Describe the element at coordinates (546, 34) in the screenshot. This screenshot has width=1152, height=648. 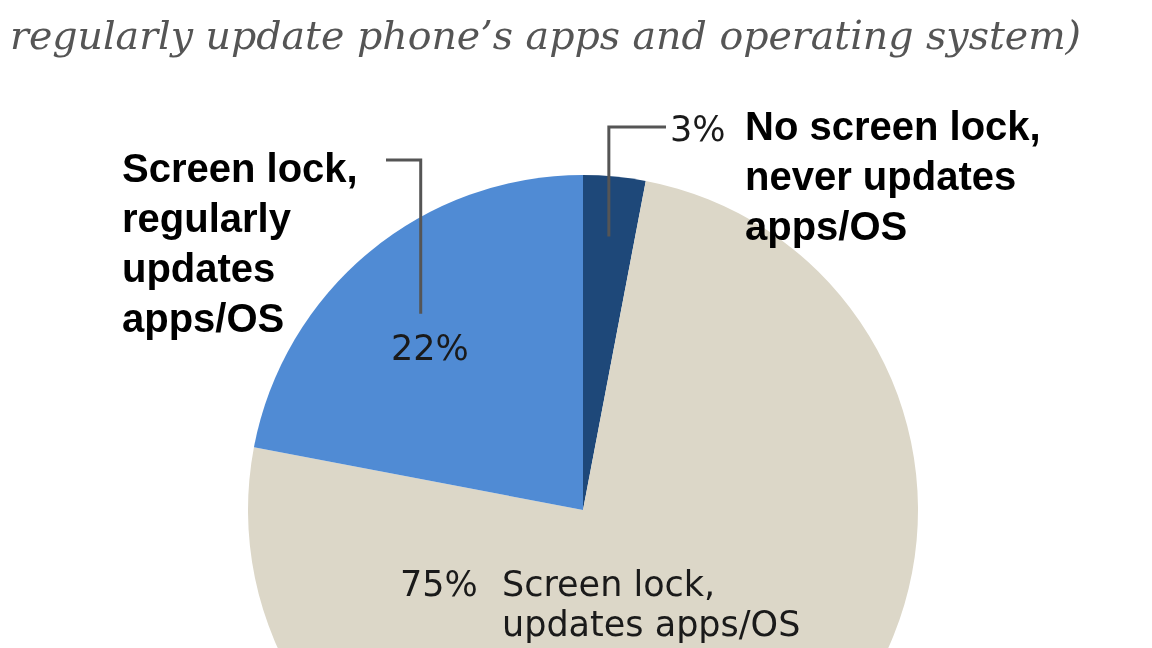
I see `chart-subtitle: regularly update phone’s apps and operating system)` at that location.